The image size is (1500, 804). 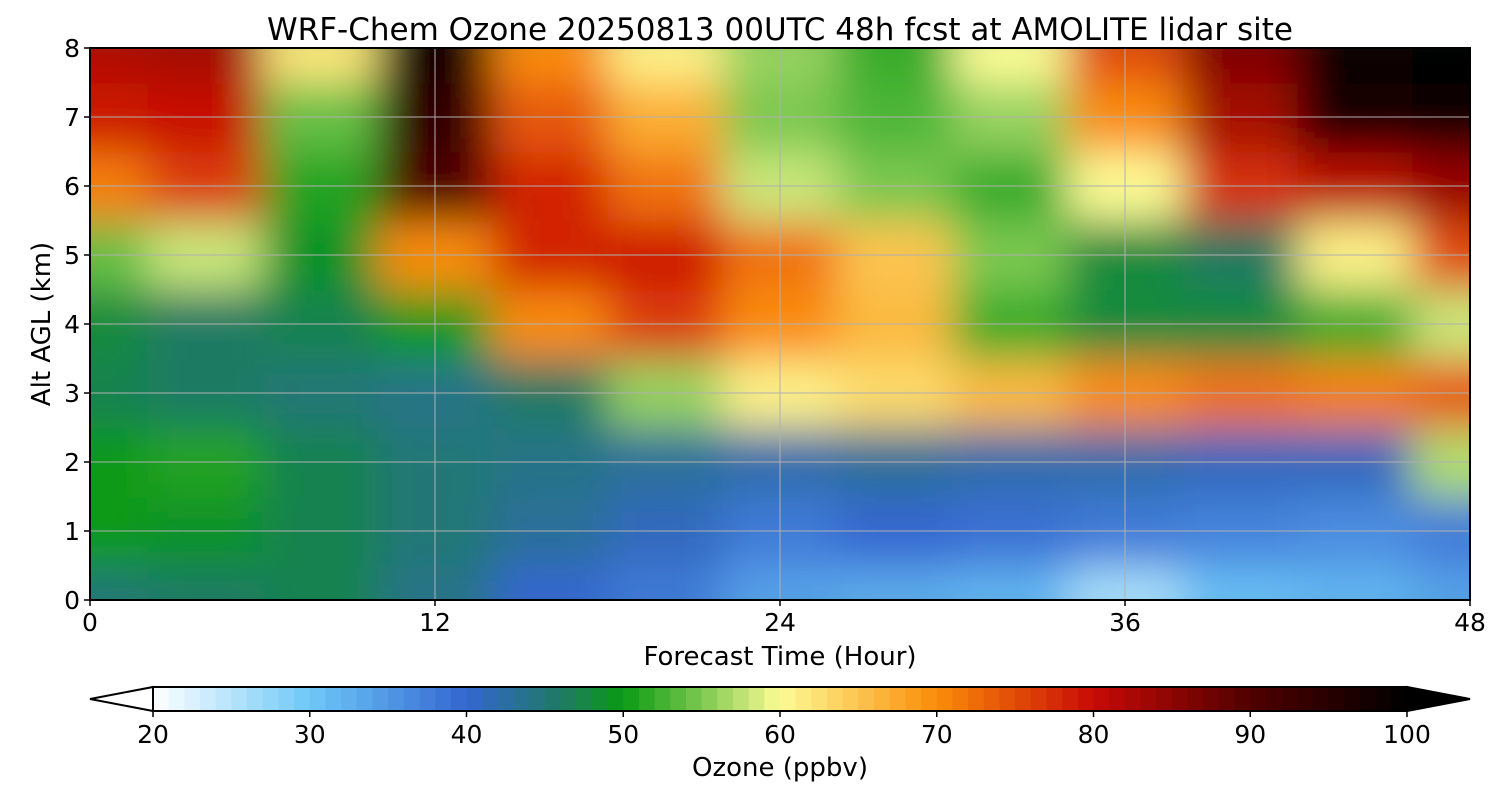 I want to click on colorbar-tick-label: 20, so click(x=153, y=734).